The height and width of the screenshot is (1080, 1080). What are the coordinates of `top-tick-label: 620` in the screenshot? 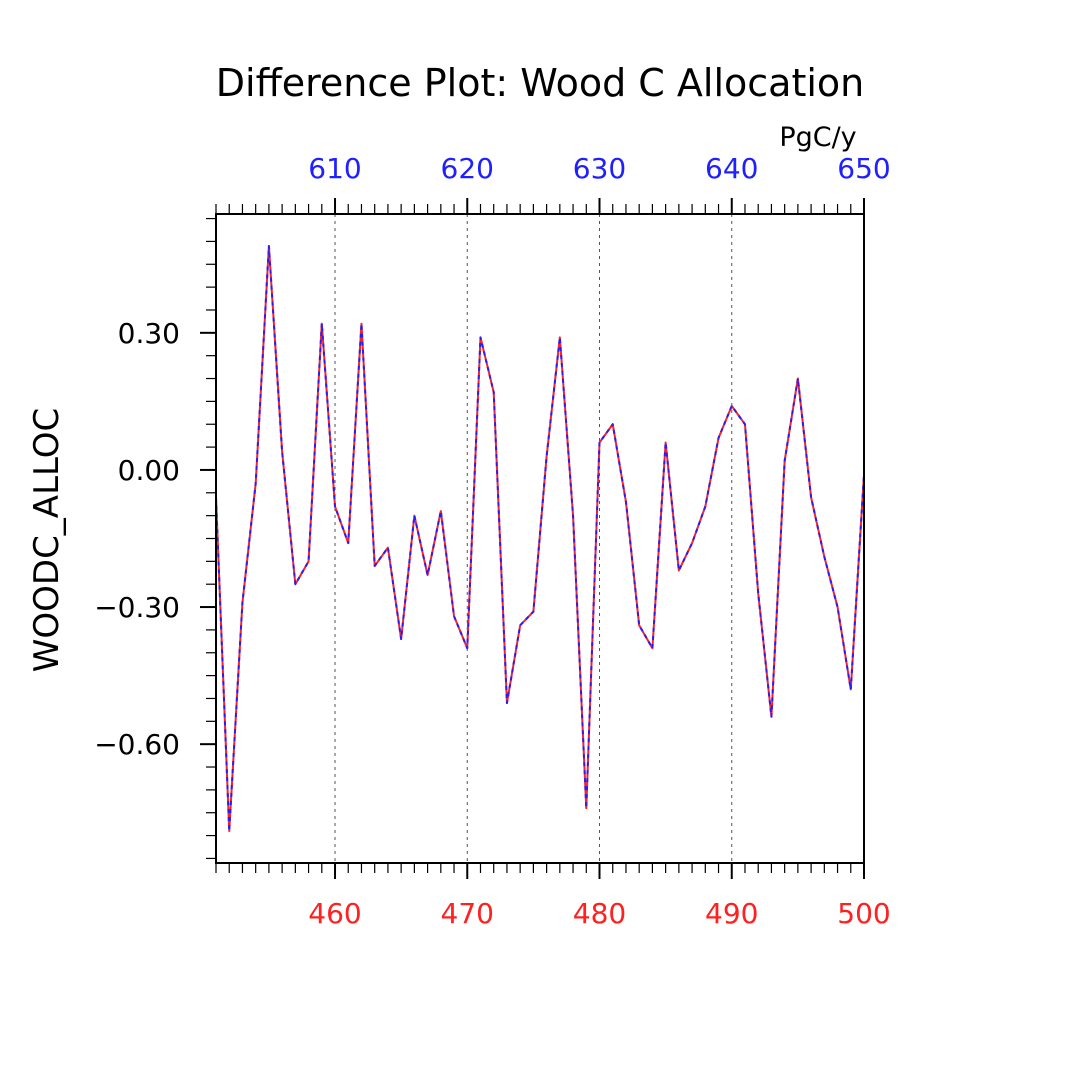 It's located at (467, 168).